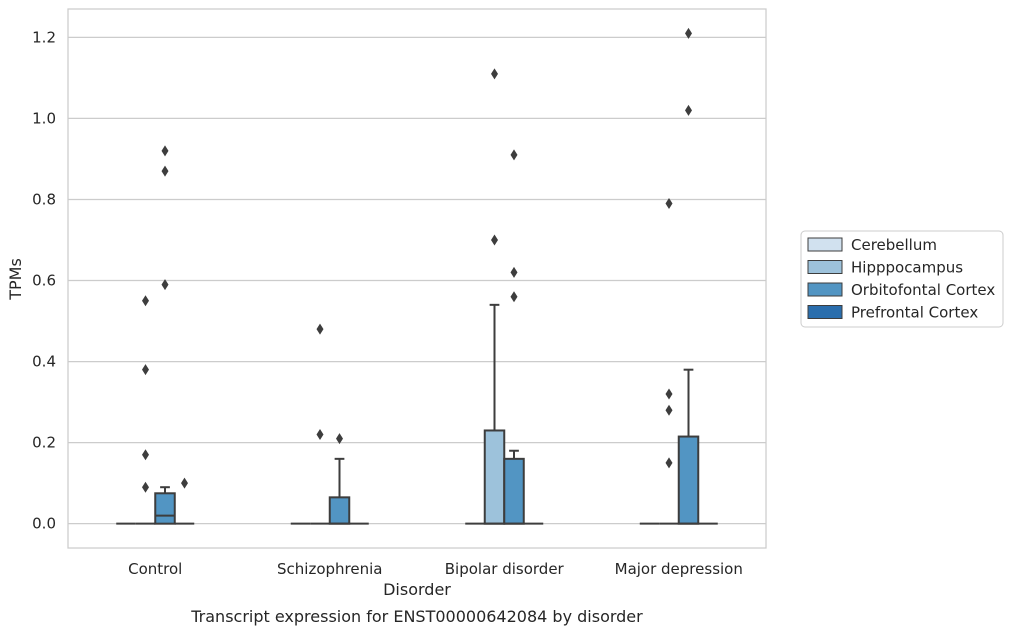  What do you see at coordinates (923, 290) in the screenshot?
I see `legend-label: Orbitofontal Cortex` at bounding box center [923, 290].